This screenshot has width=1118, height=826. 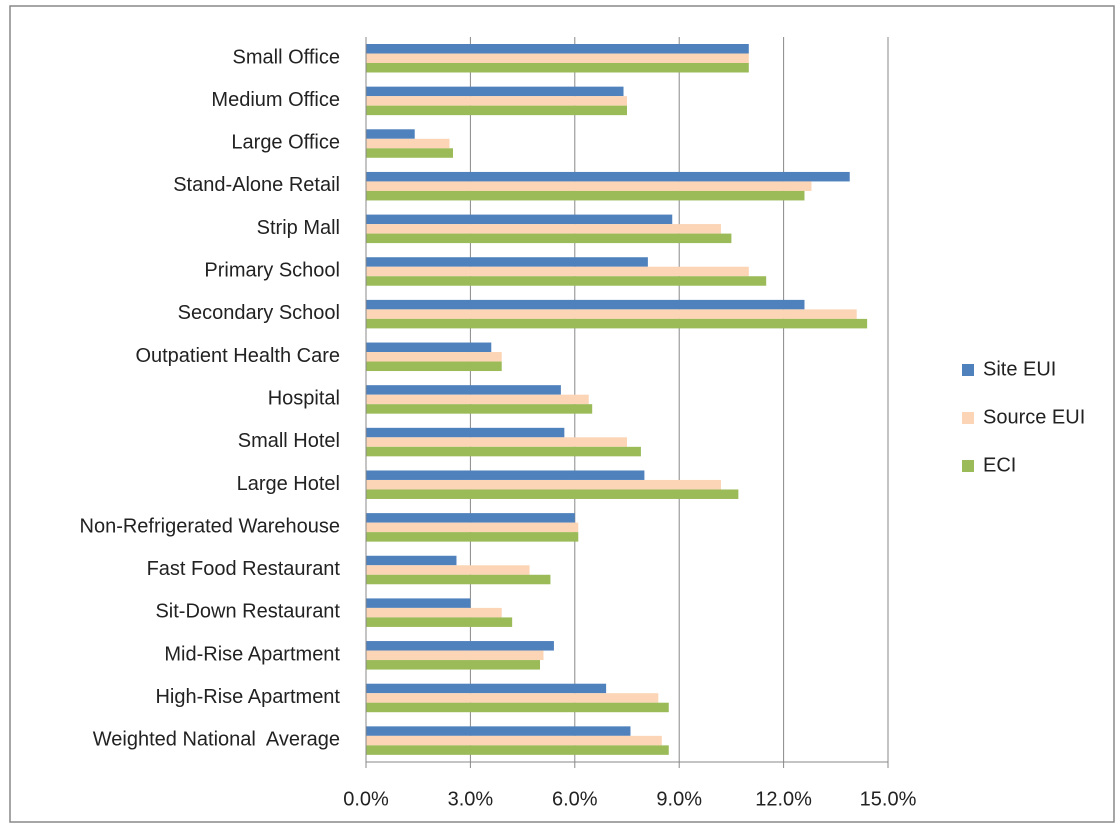 I want to click on y-tick-label: Fast Food Restaurant, so click(x=244, y=569).